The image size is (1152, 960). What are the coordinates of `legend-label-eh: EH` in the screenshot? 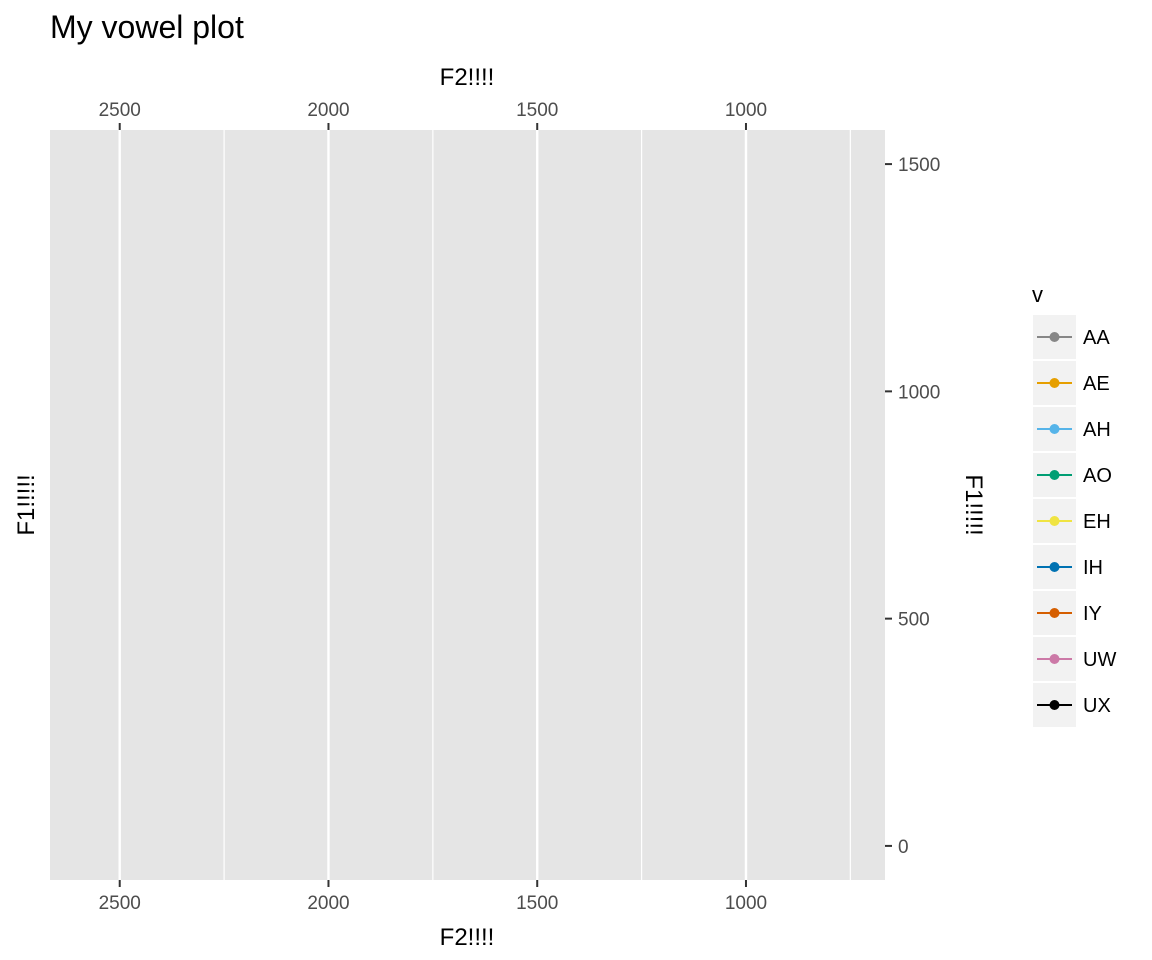 It's located at (1097, 522).